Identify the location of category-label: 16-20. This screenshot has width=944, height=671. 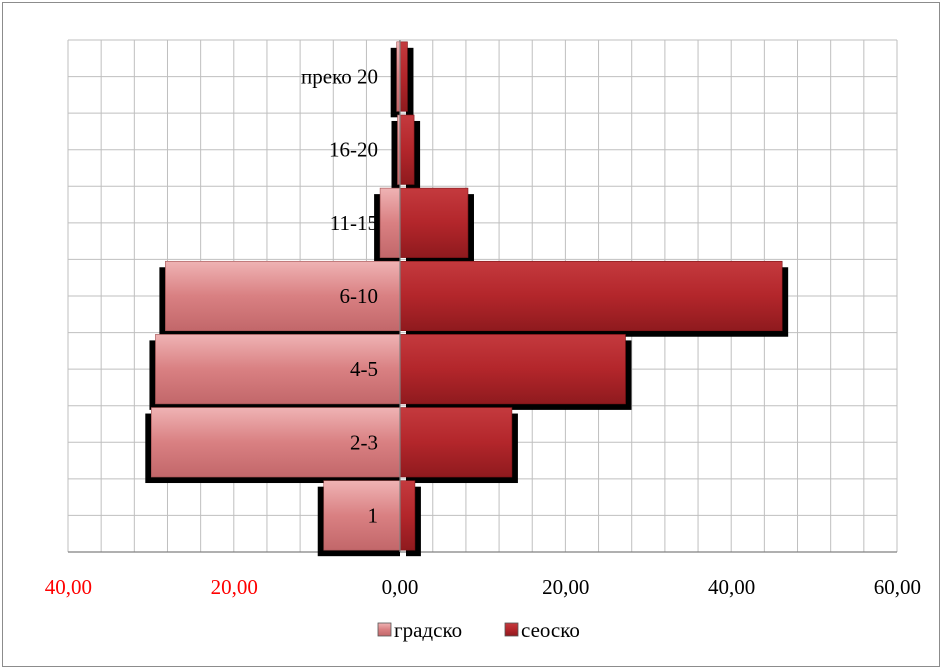
(353, 150).